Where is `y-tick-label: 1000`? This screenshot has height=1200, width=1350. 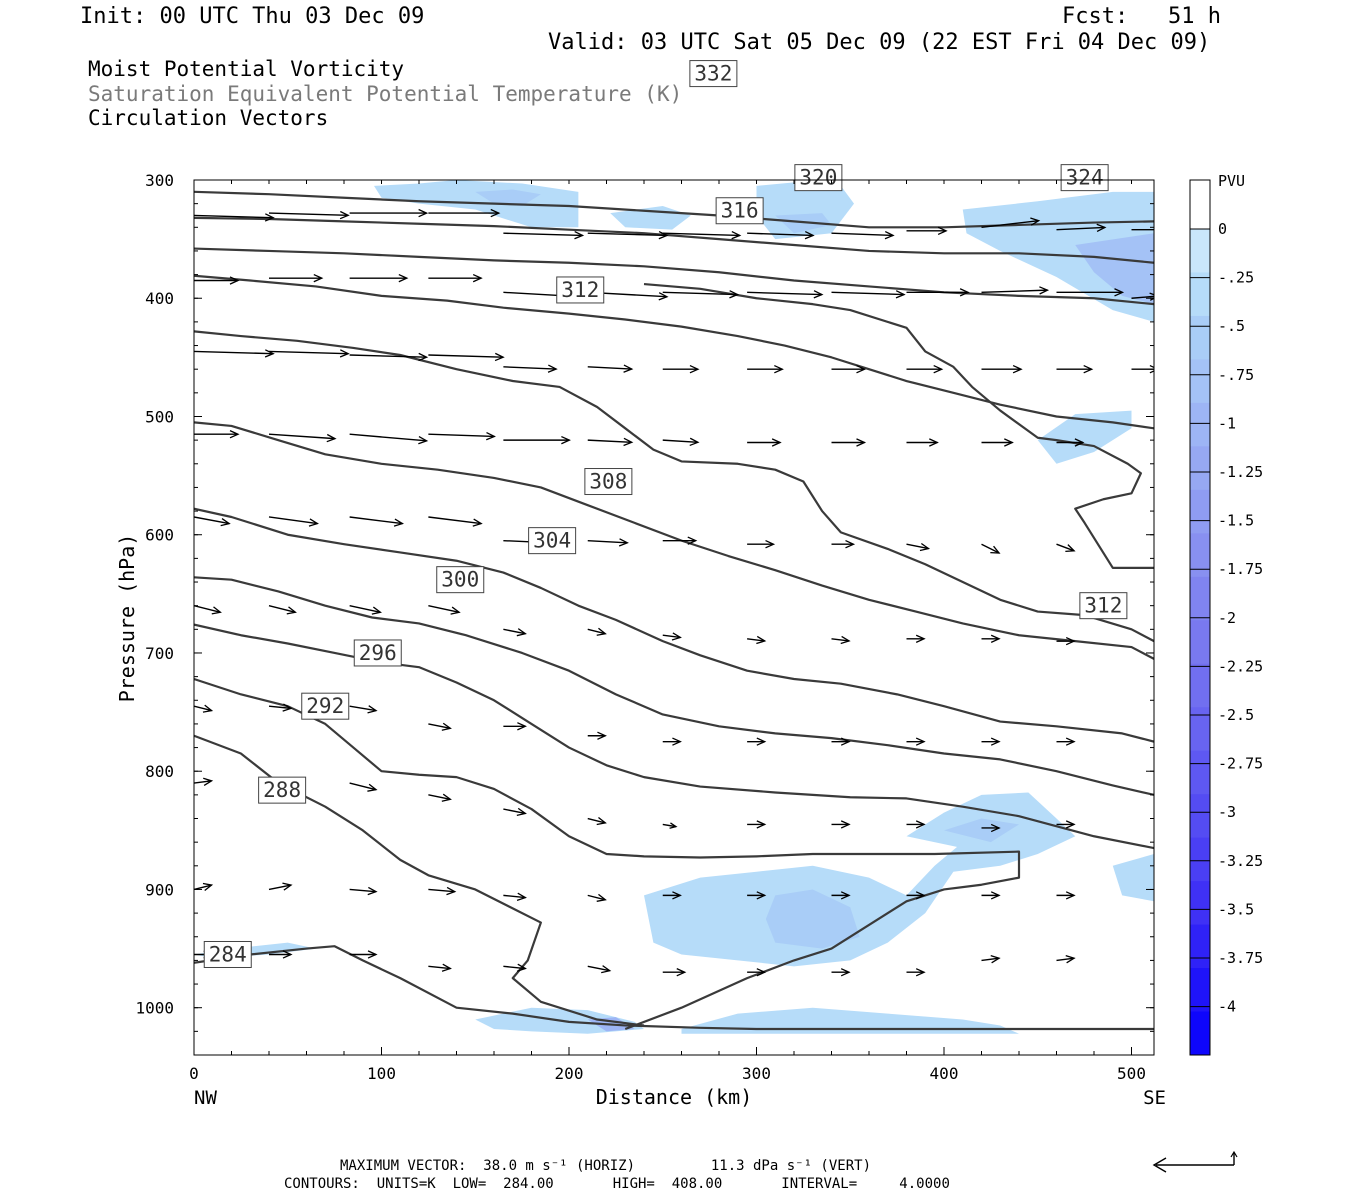 y-tick-label: 1000 is located at coordinates (154, 1008).